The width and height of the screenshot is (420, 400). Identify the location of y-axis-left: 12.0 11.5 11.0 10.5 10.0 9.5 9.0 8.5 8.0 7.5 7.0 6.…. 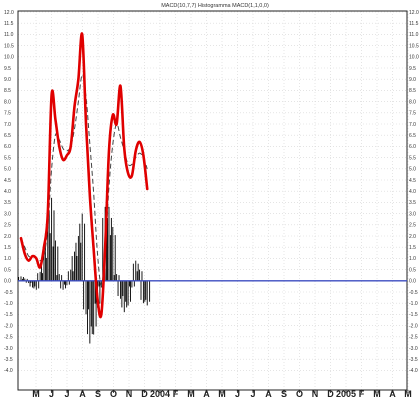
(9, 192).